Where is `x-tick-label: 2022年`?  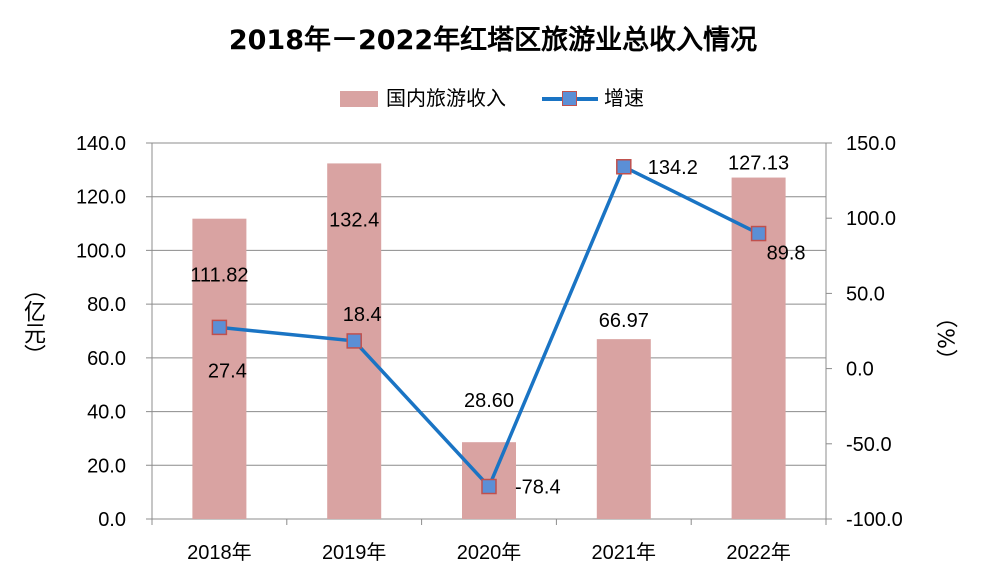 x-tick-label: 2022年 is located at coordinates (758, 552).